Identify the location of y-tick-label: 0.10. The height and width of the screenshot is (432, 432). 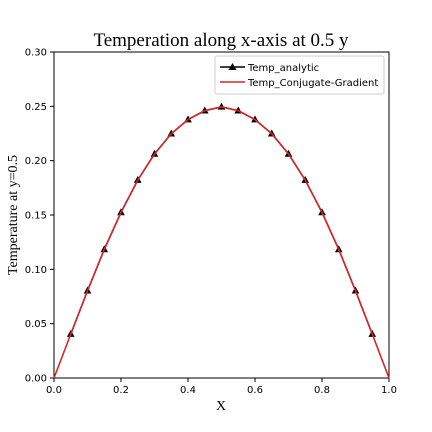
(36, 270).